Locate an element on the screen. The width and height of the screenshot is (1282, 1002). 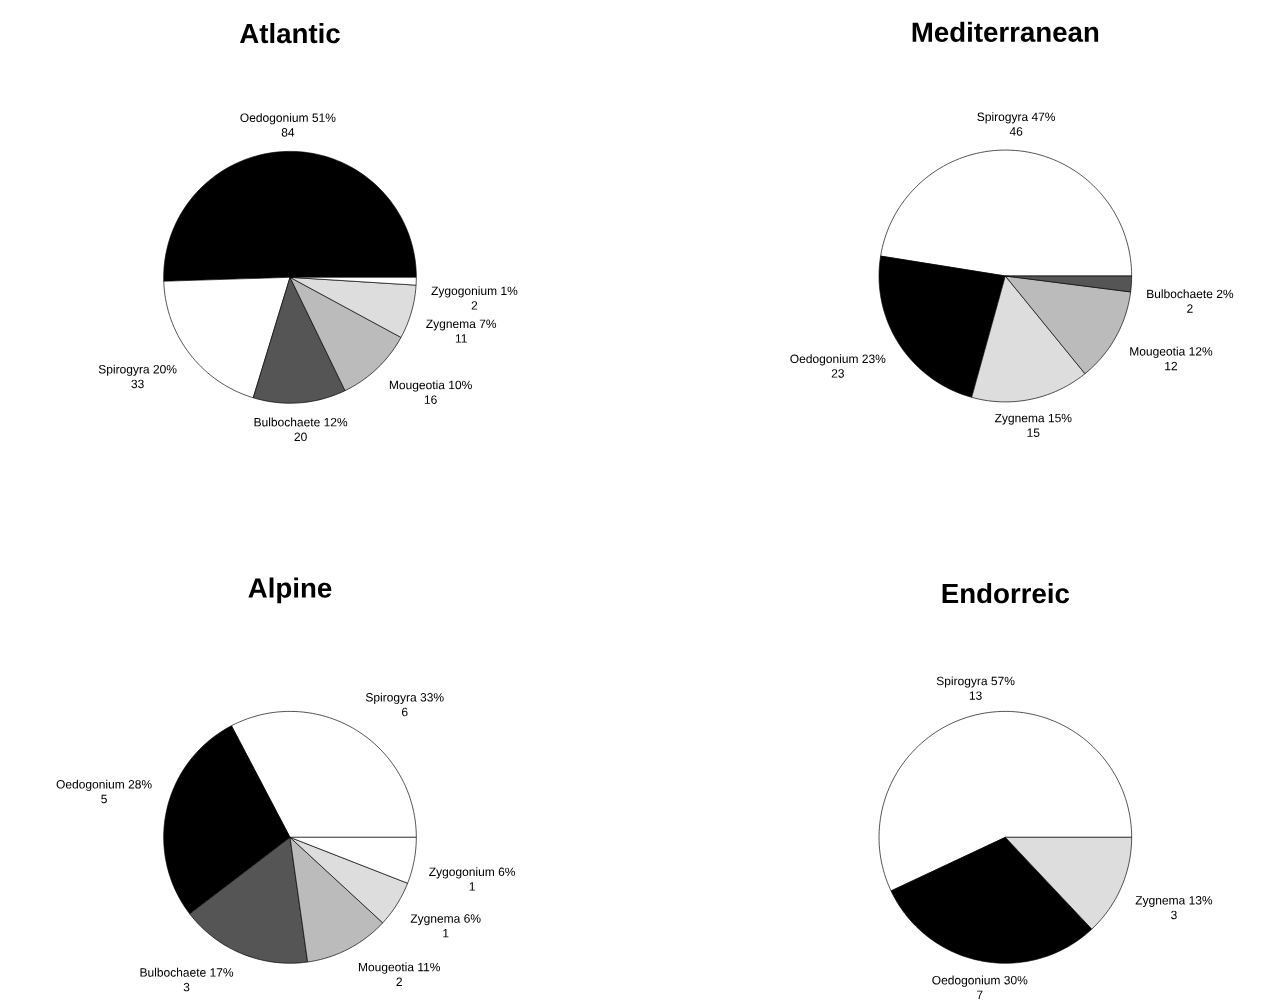
text: 16 is located at coordinates (430, 399).